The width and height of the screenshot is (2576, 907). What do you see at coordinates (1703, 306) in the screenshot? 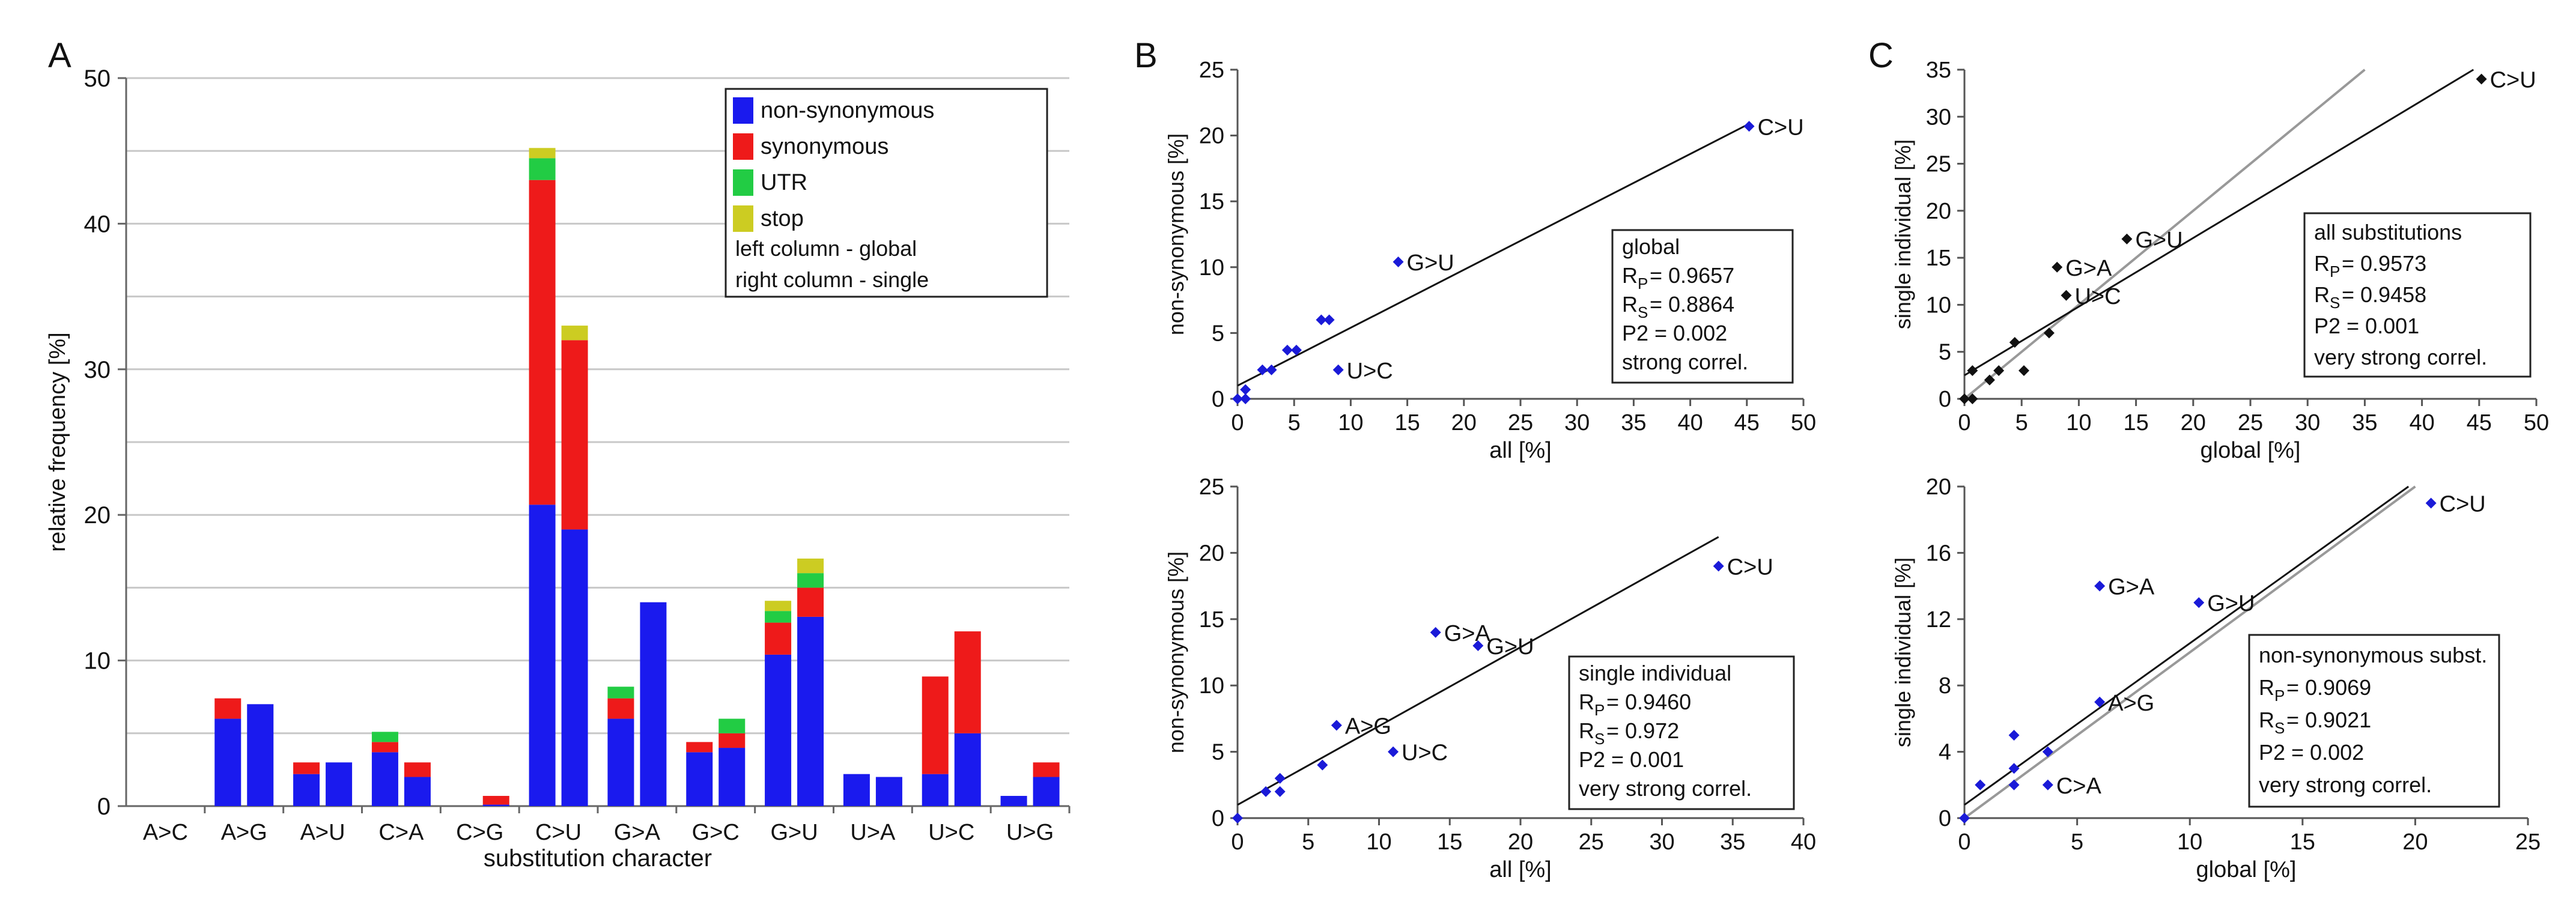
I see `stats-box` at bounding box center [1703, 306].